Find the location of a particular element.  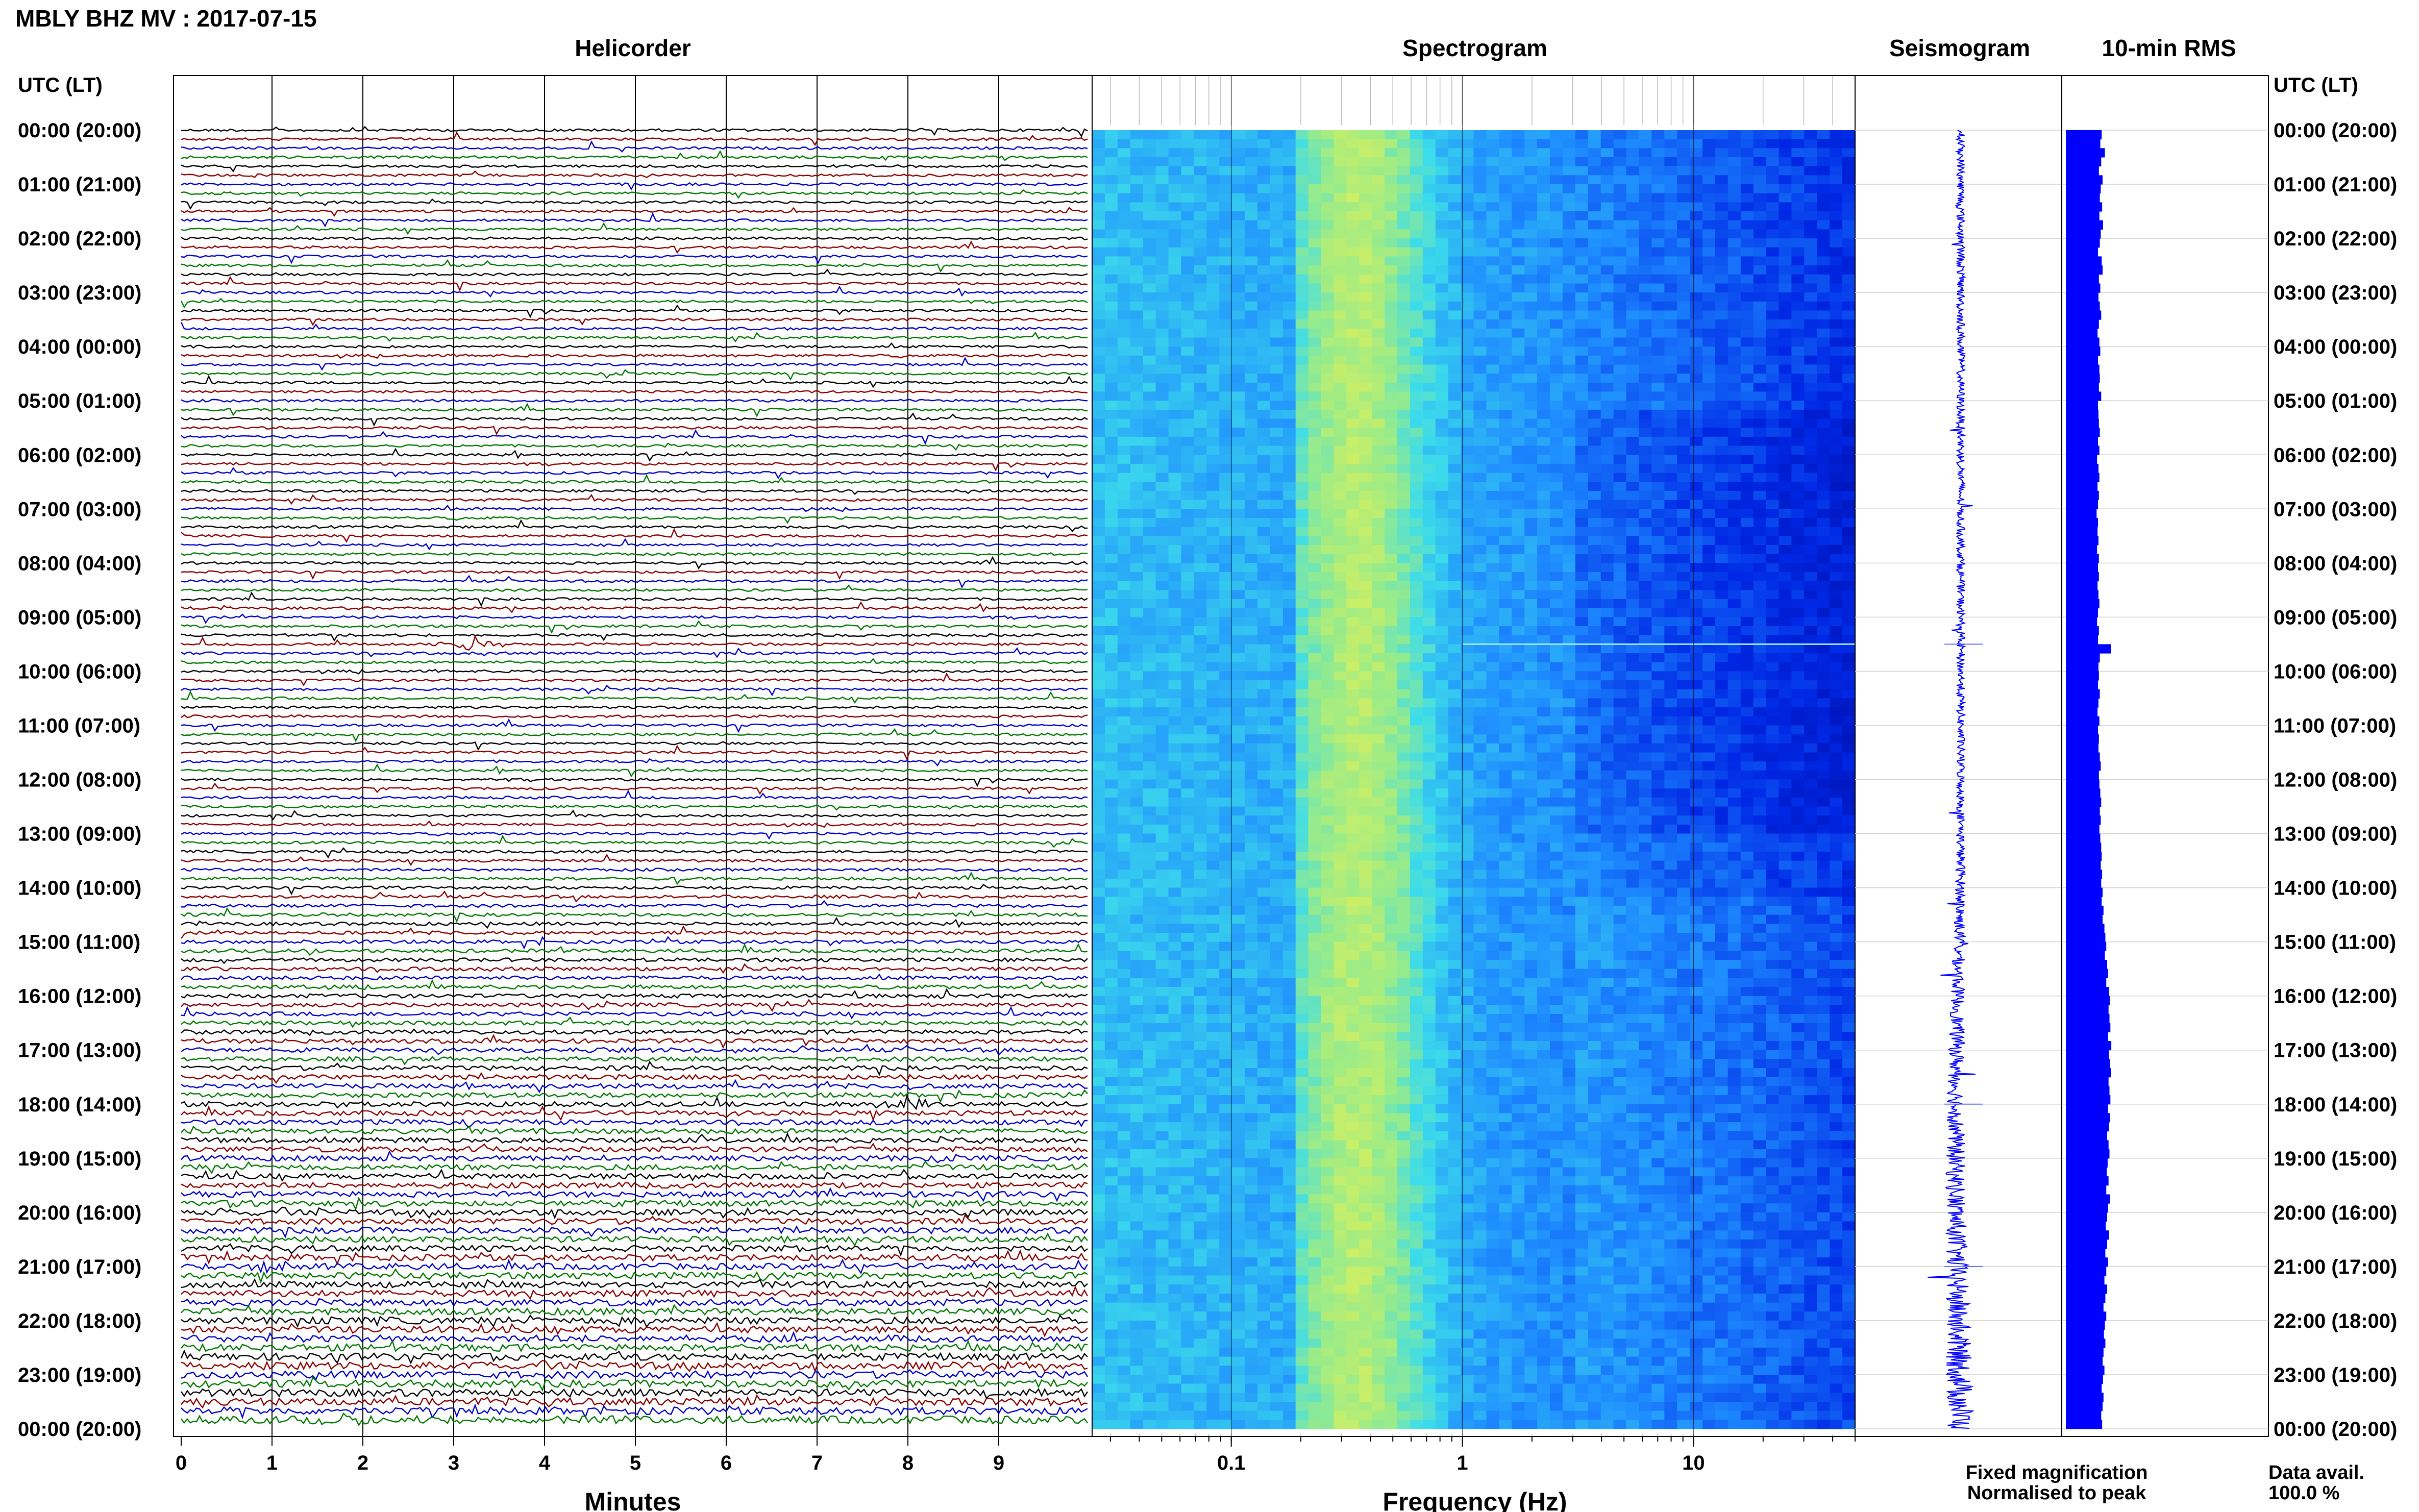

time-label-left: 15:00 (11:00) is located at coordinates (79, 942).